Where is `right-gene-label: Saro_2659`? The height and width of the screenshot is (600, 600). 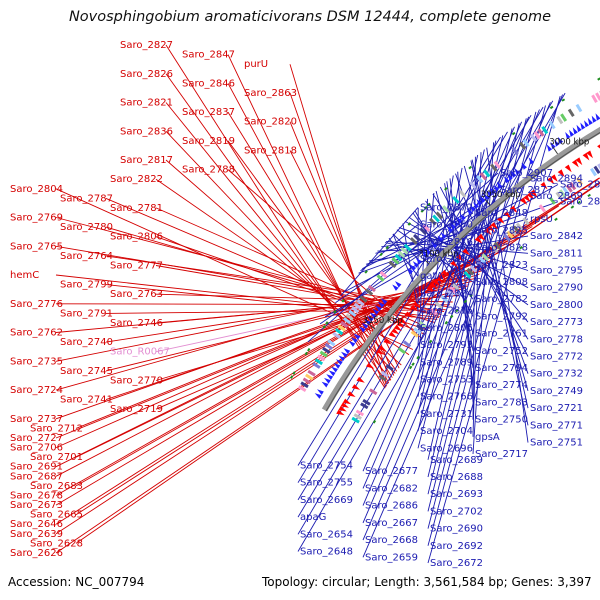
right-gene-label: Saro_2659 is located at coordinates (391, 557).